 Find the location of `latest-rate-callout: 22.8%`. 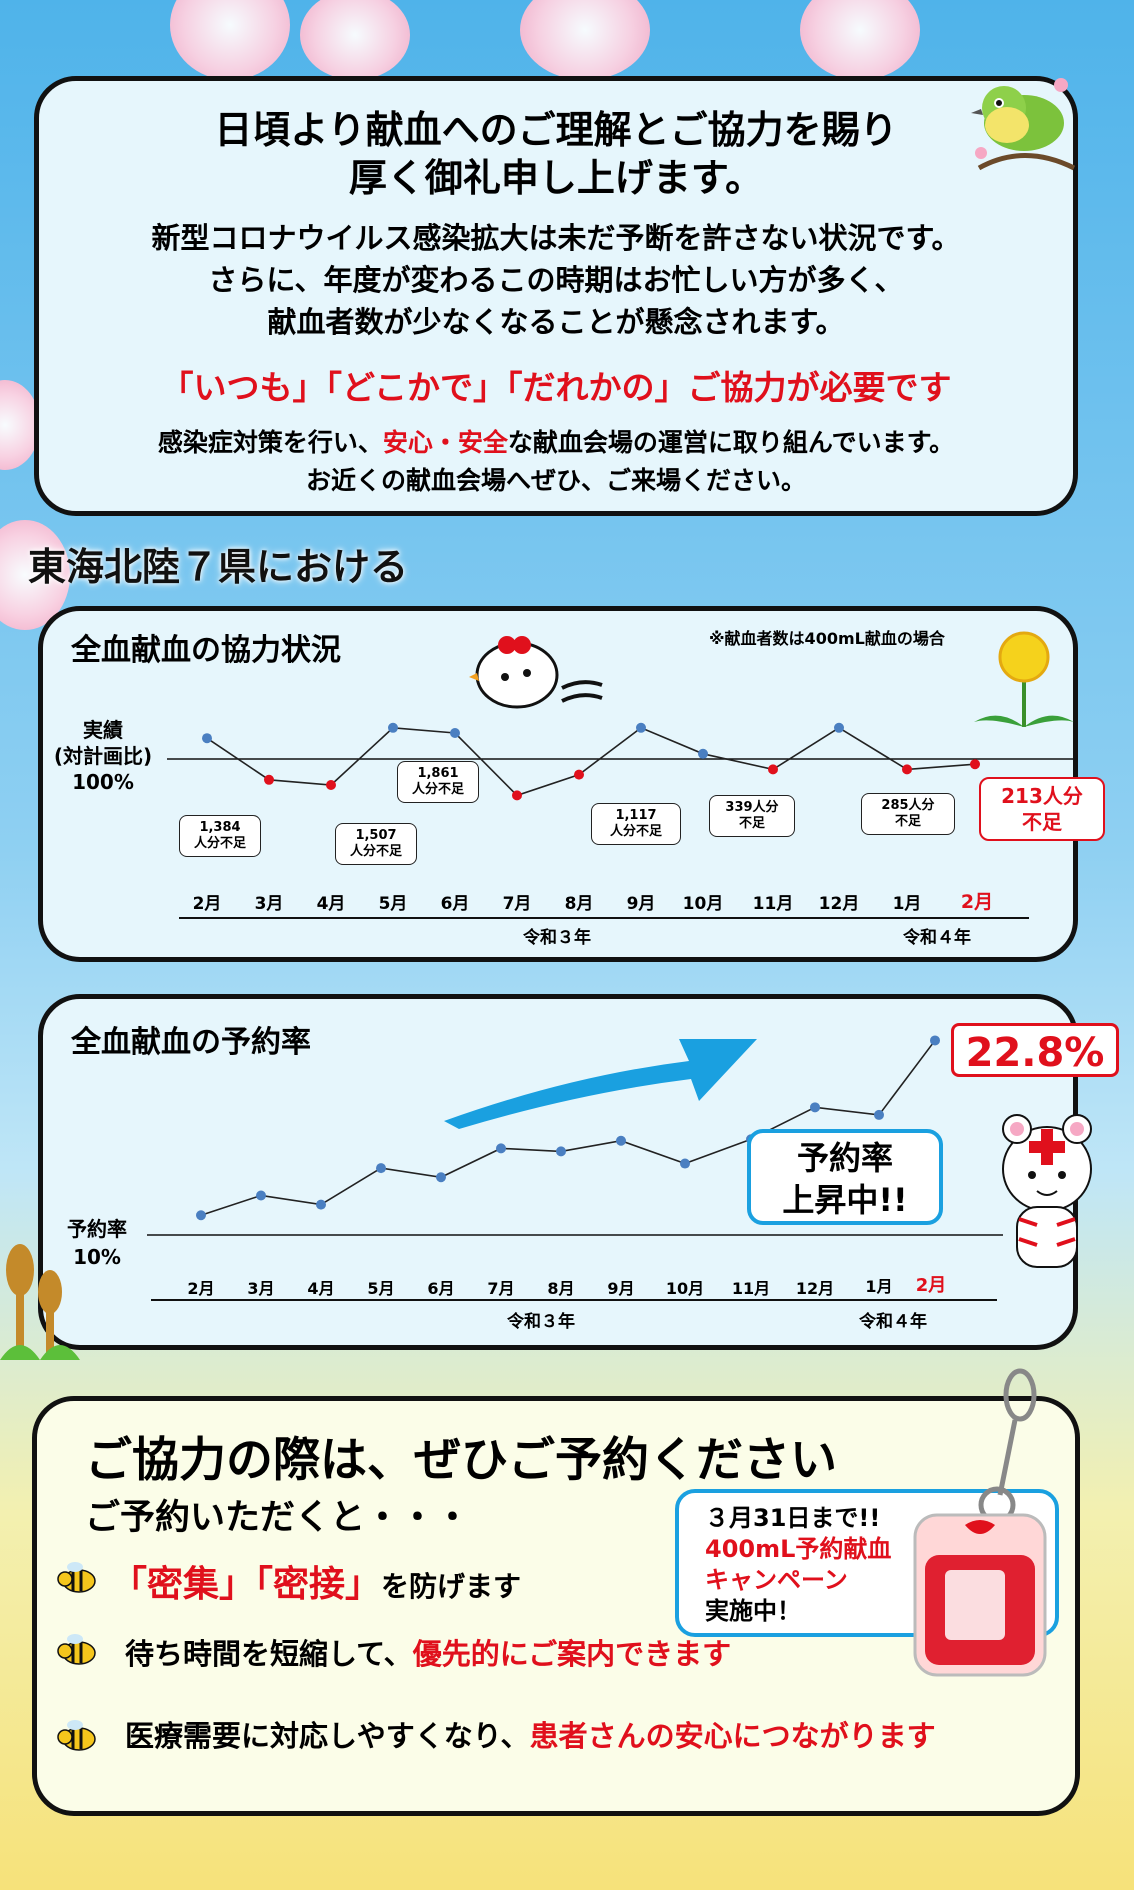

latest-rate-callout: 22.8% is located at coordinates (1035, 1050).